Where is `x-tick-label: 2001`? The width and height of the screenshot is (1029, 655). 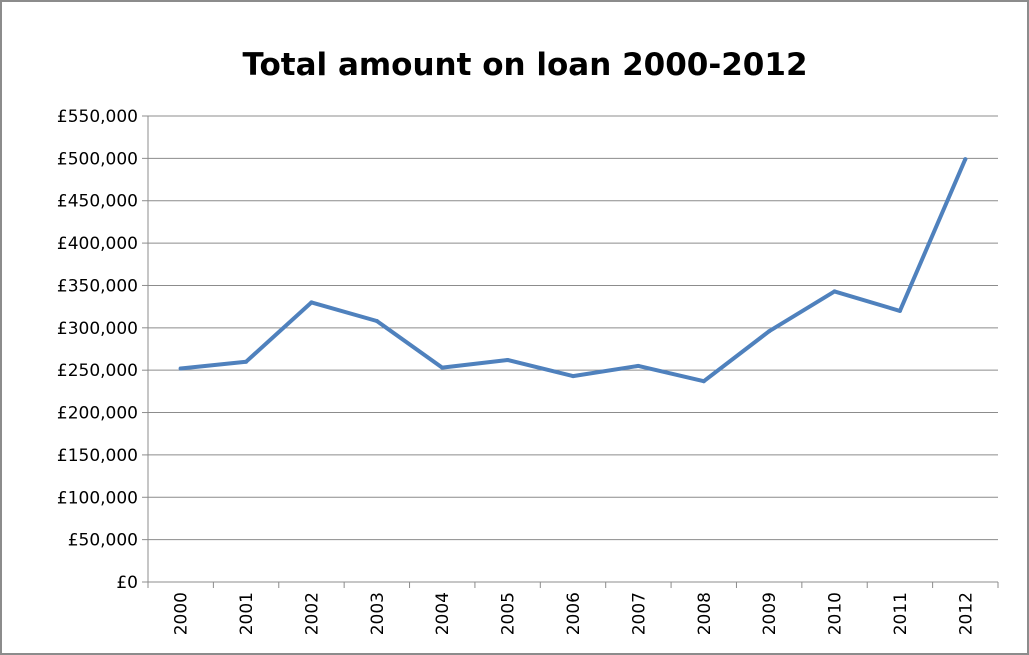
x-tick-label: 2001 is located at coordinates (247, 613).